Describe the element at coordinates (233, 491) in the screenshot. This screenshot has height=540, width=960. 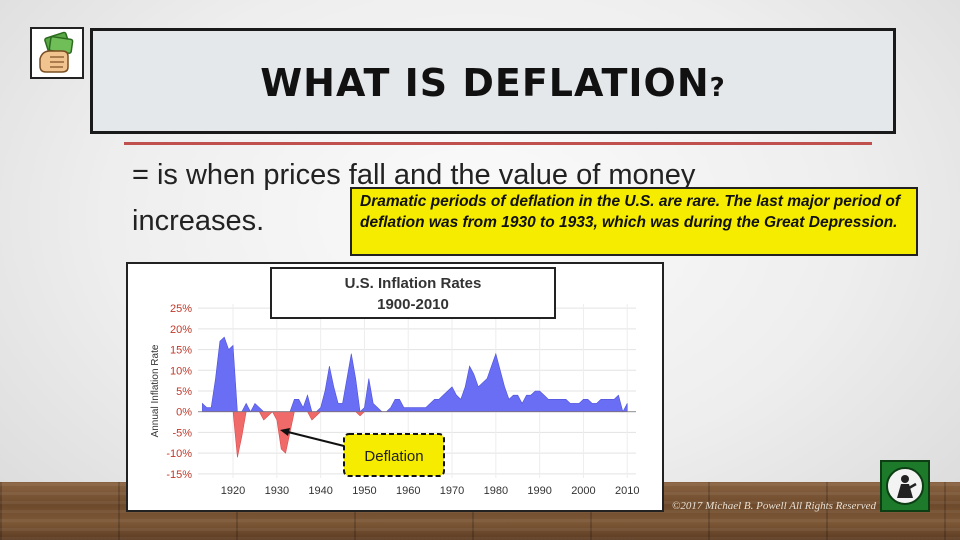
I see `x-tick-label: 1920` at that location.